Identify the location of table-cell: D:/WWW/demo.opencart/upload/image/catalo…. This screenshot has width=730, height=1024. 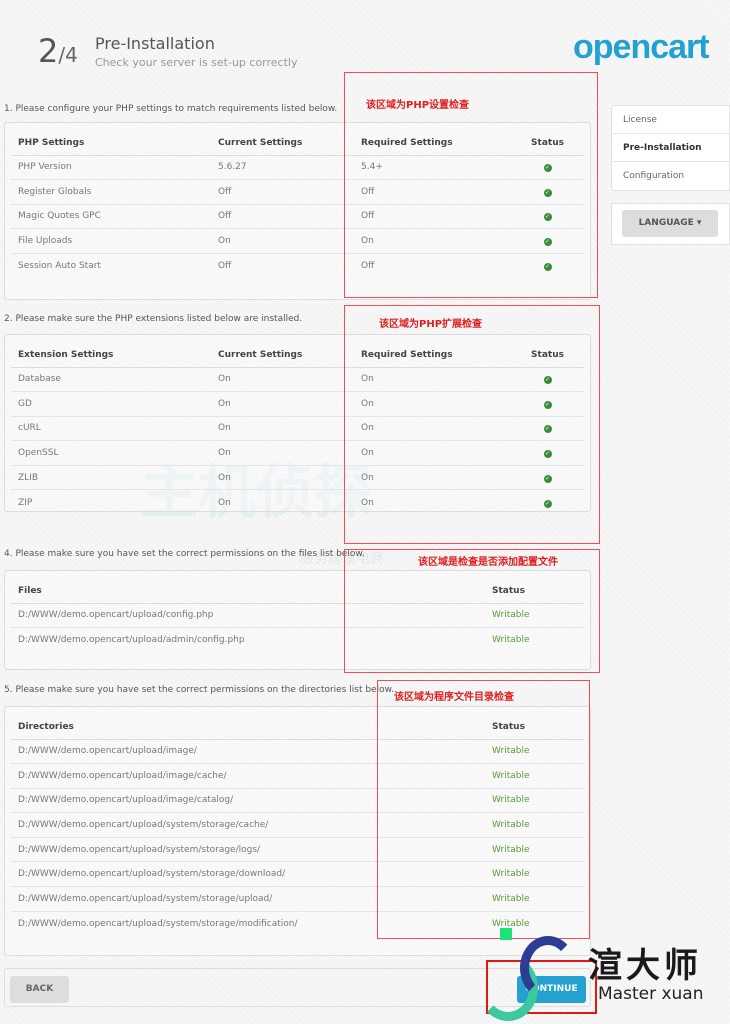
(248, 801).